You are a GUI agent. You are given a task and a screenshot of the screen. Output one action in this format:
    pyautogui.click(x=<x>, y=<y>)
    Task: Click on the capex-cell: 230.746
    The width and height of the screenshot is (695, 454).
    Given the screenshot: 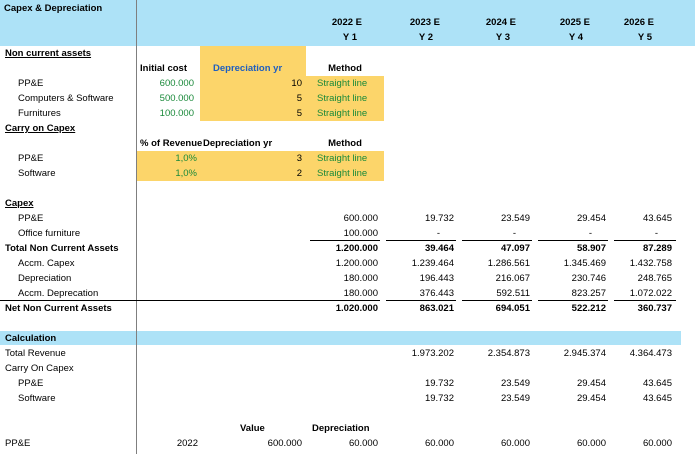 What is the action you would take?
    pyautogui.click(x=588, y=278)
    